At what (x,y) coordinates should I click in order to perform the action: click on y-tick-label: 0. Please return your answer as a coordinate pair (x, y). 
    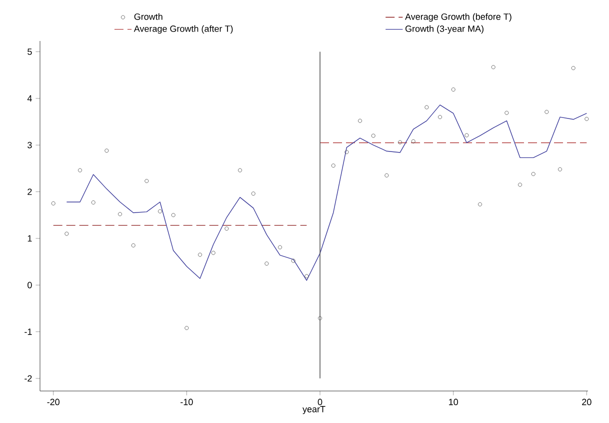
    Looking at the image, I should click on (30, 285).